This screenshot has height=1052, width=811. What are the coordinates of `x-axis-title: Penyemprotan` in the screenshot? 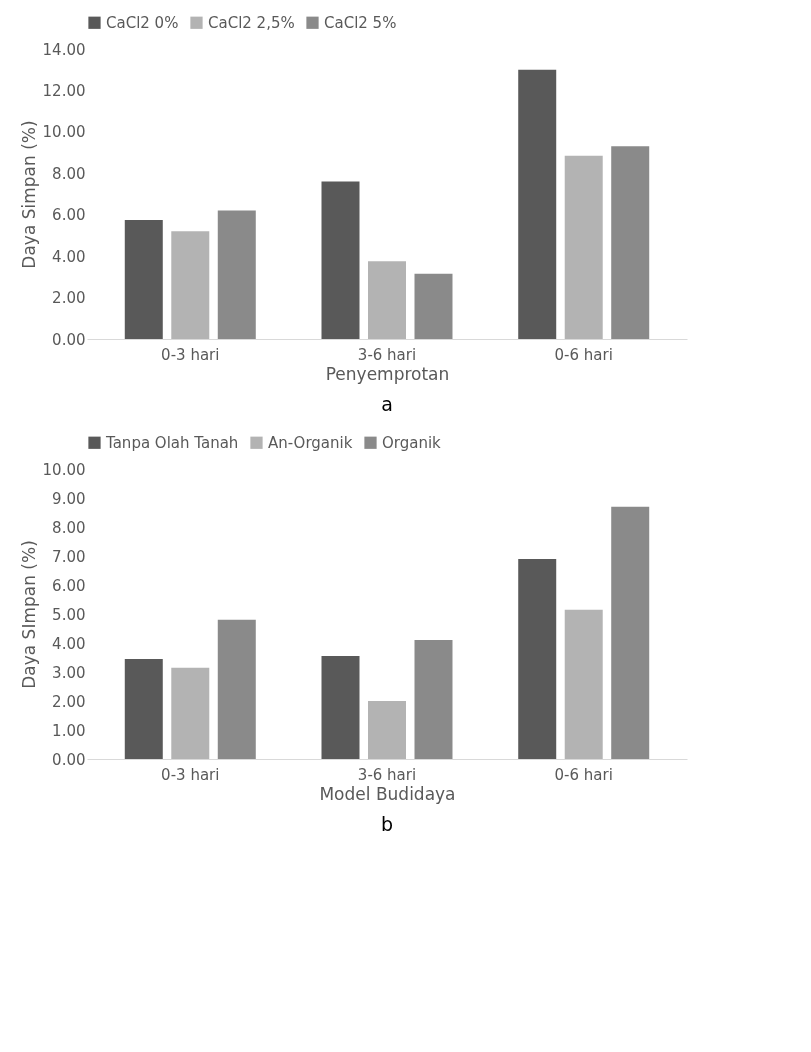 It's located at (387, 373).